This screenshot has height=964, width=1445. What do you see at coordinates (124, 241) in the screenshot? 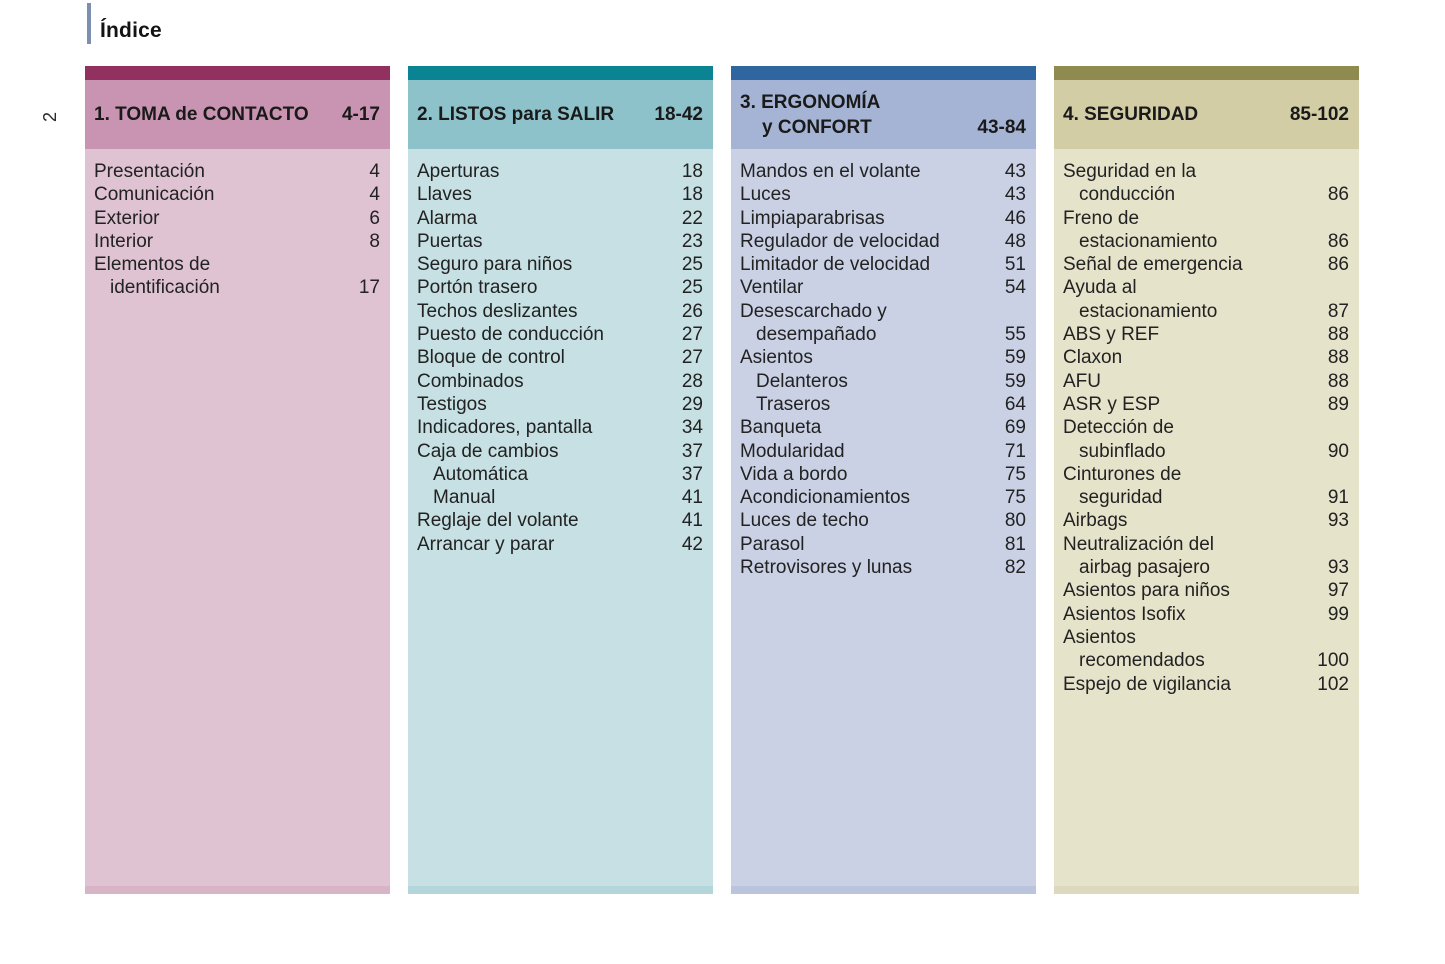
I see `entry-label: Interior` at bounding box center [124, 241].